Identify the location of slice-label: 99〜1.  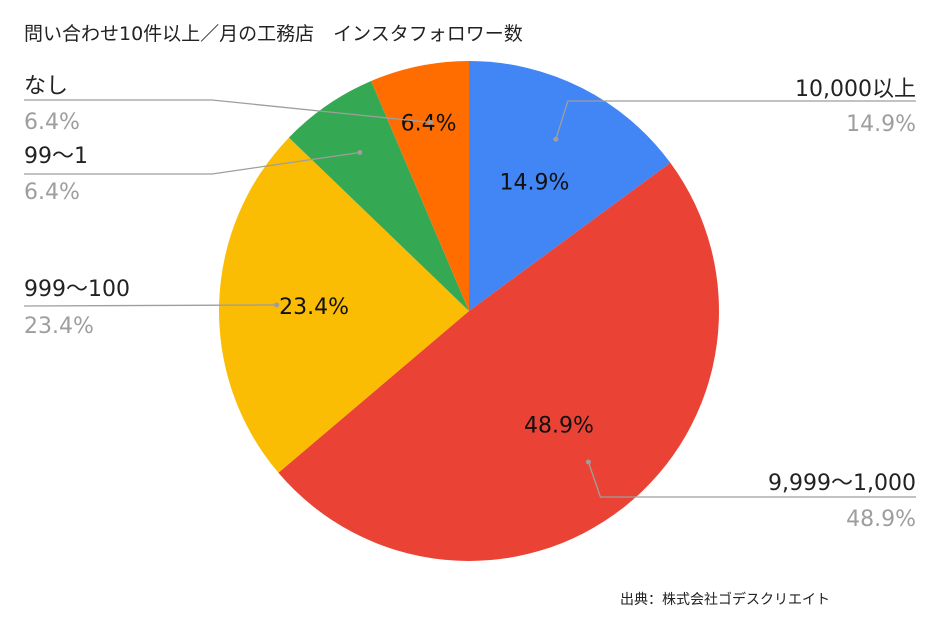
(56, 156).